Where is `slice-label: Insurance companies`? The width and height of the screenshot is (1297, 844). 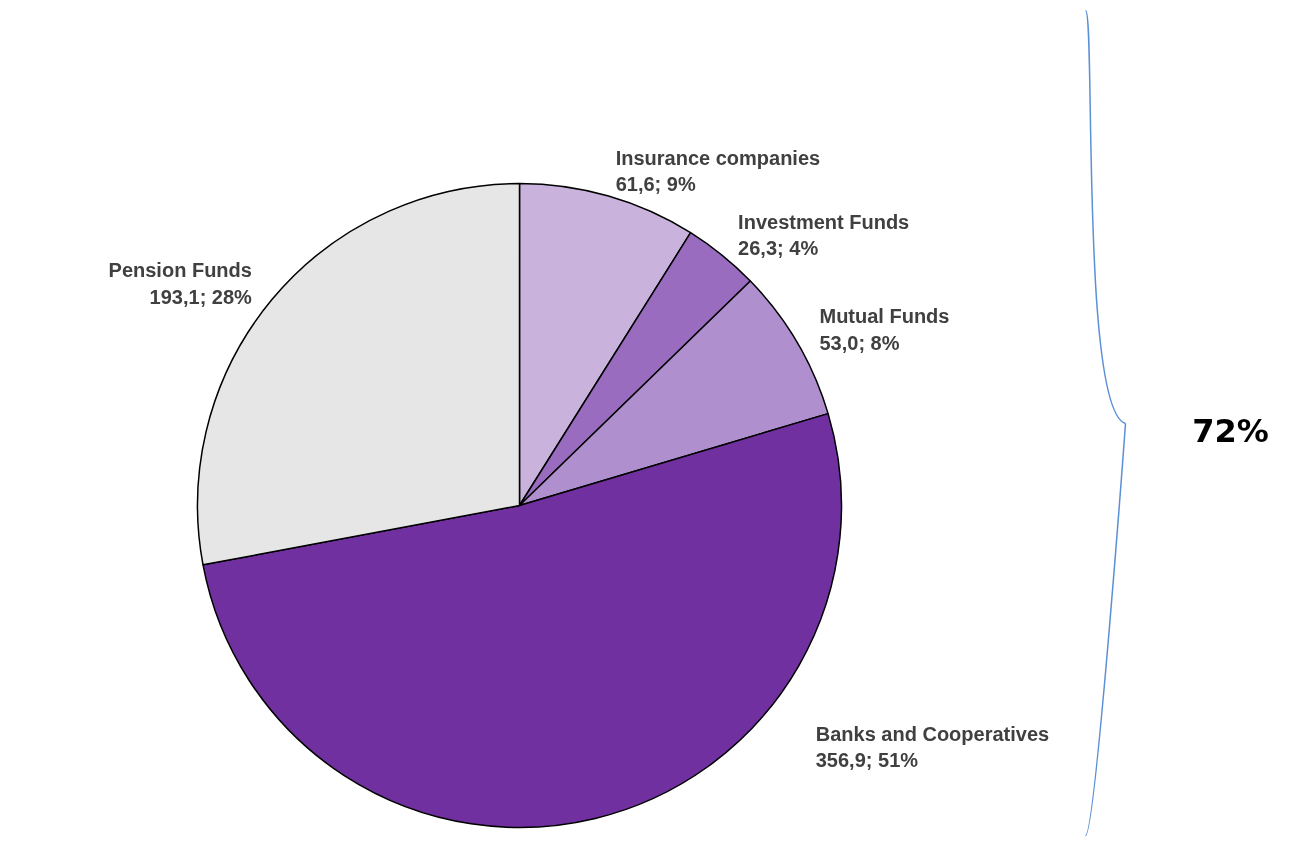
slice-label: Insurance companies is located at coordinates (718, 158).